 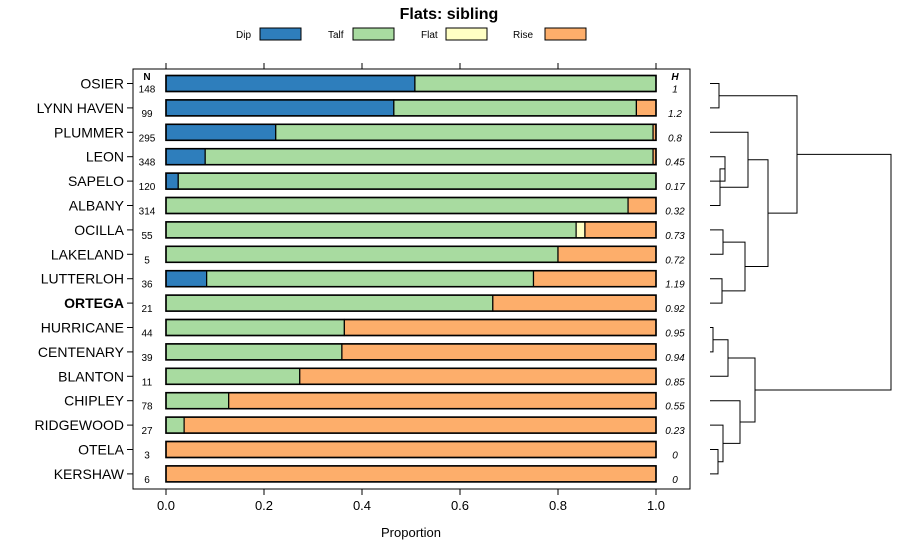 I want to click on bar-osier-talf, so click(x=535, y=83).